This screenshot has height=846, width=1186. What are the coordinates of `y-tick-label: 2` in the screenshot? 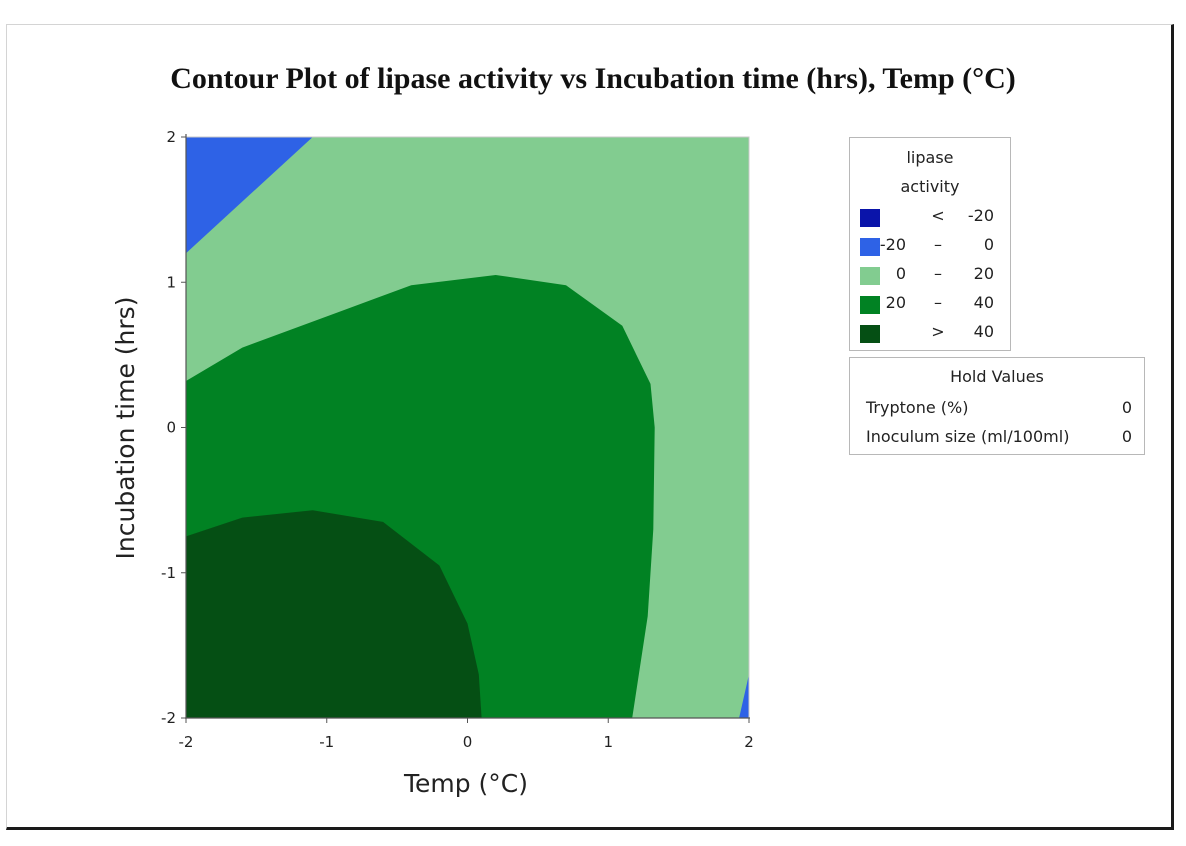 It's located at (171, 137).